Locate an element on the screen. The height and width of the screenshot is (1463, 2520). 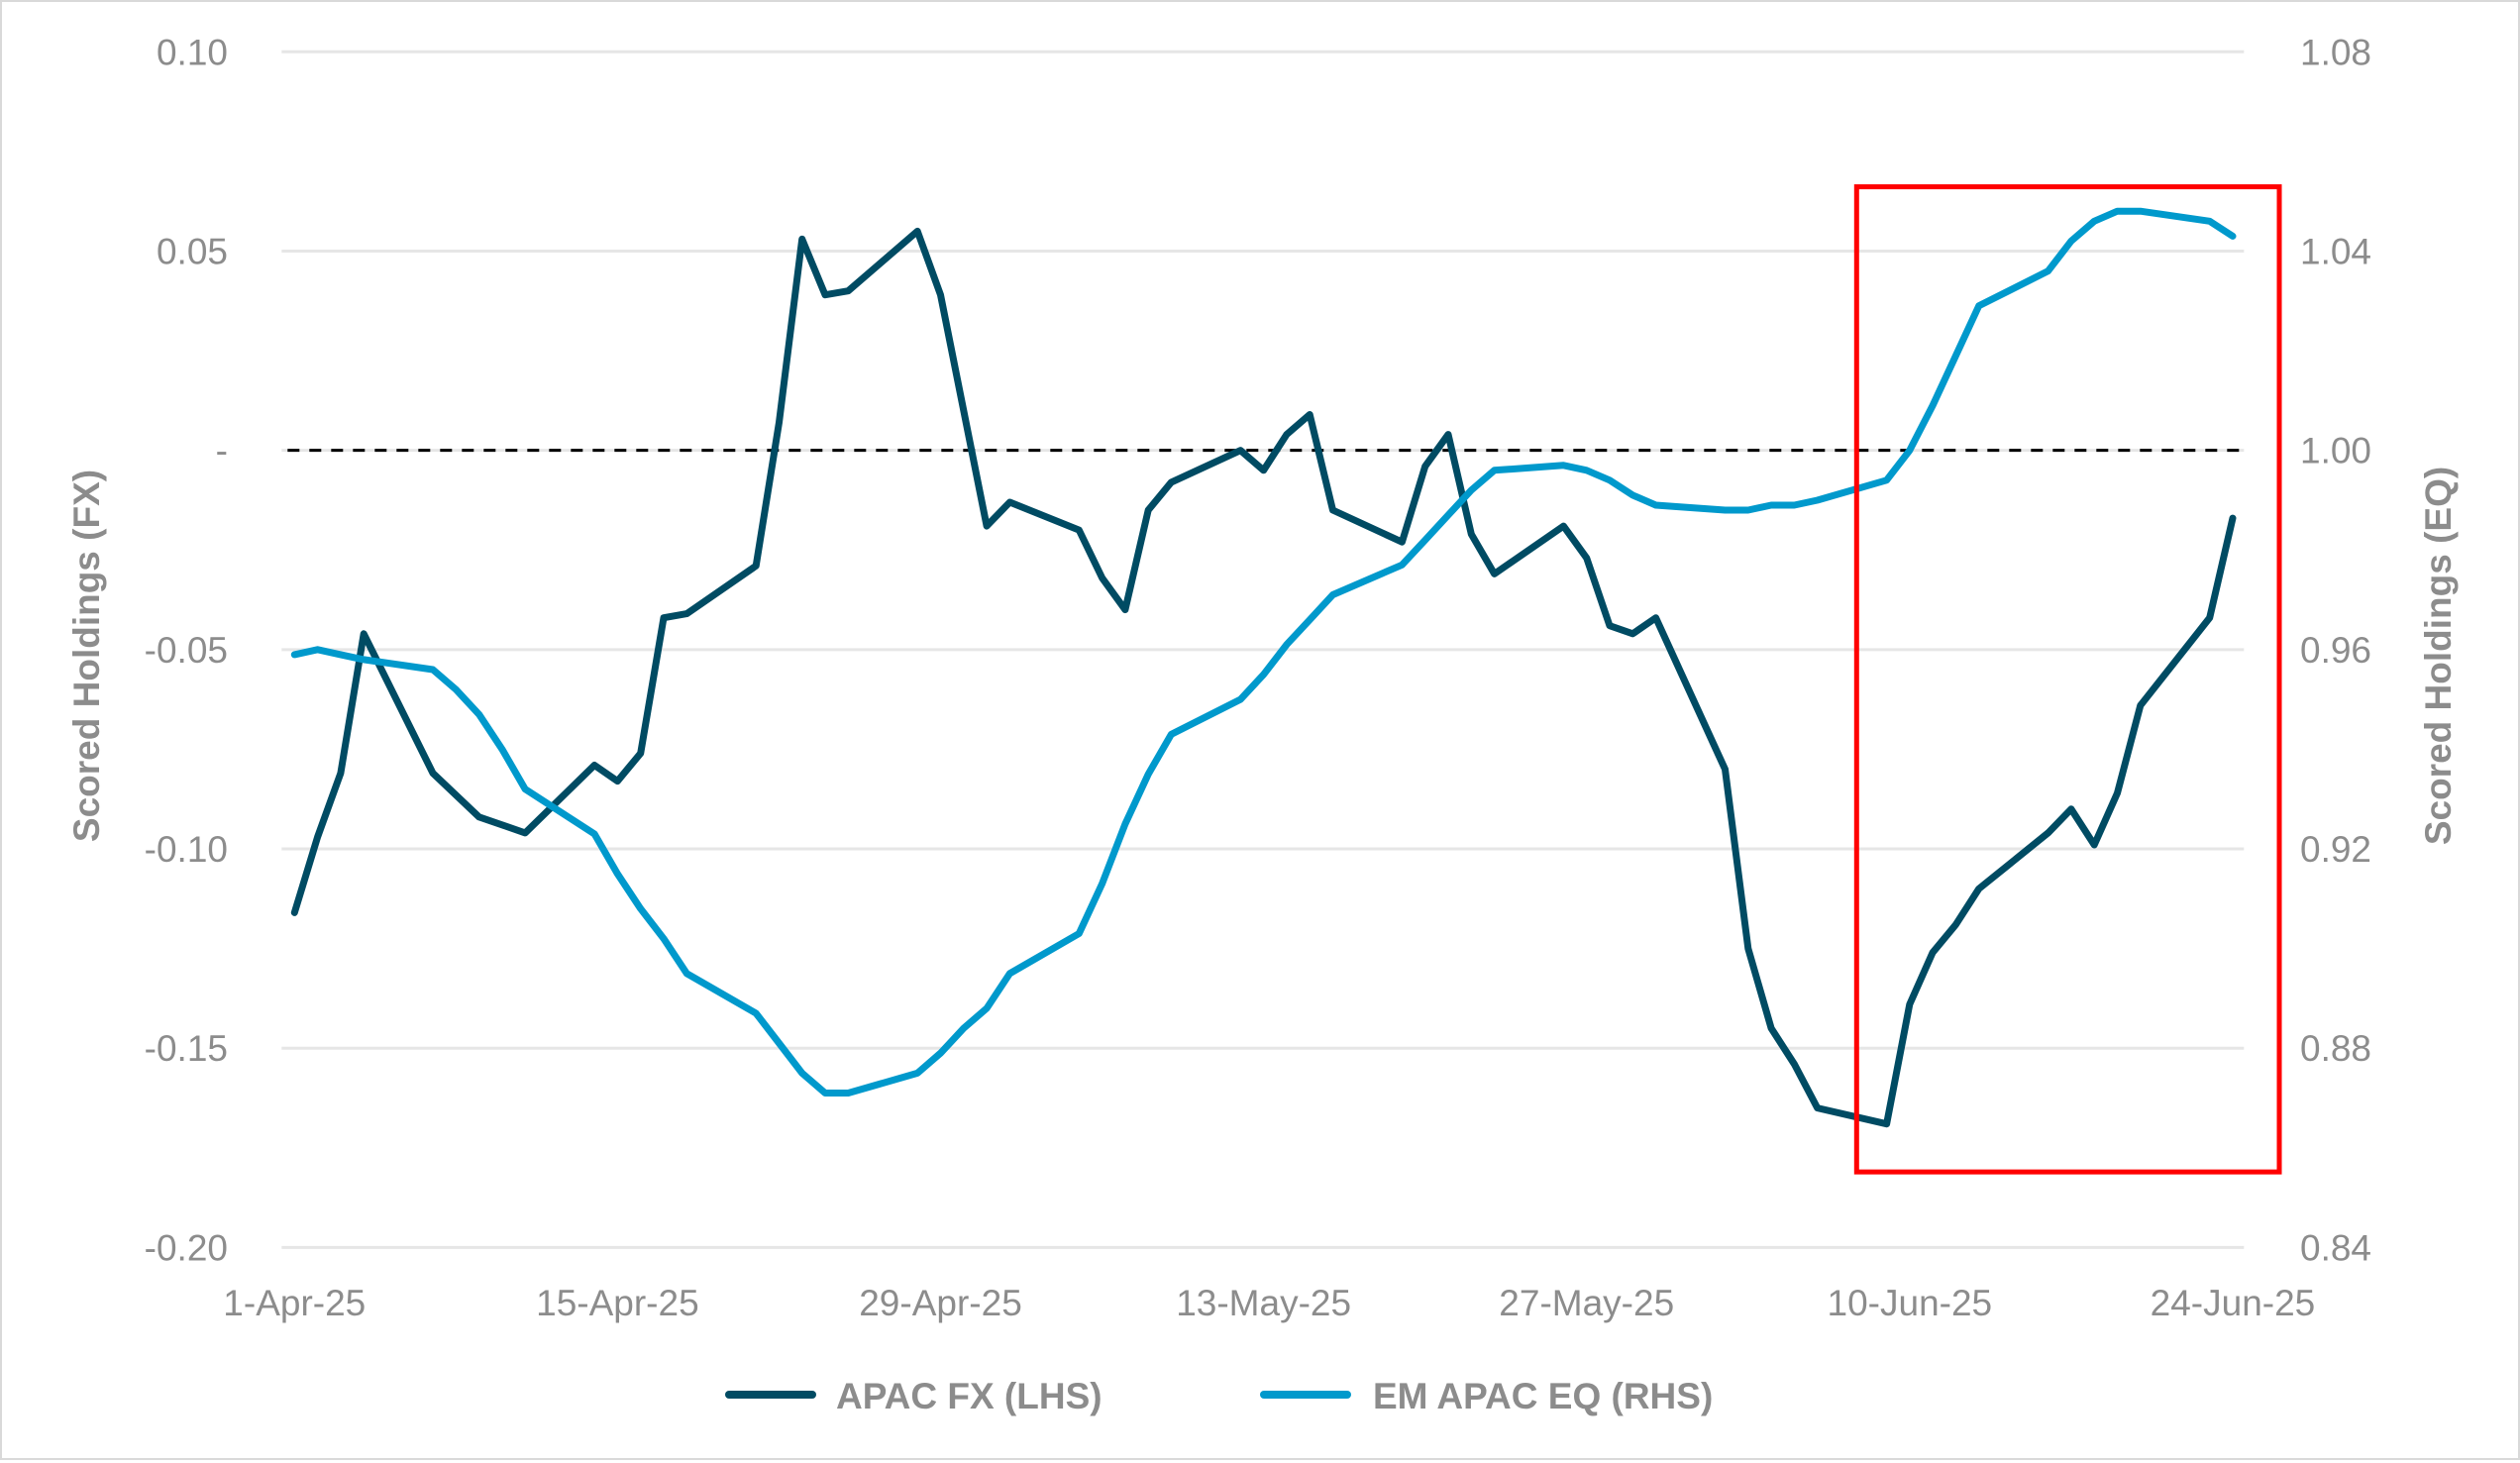
x-tick-label: 10-Jun-25 is located at coordinates (1910, 1303).